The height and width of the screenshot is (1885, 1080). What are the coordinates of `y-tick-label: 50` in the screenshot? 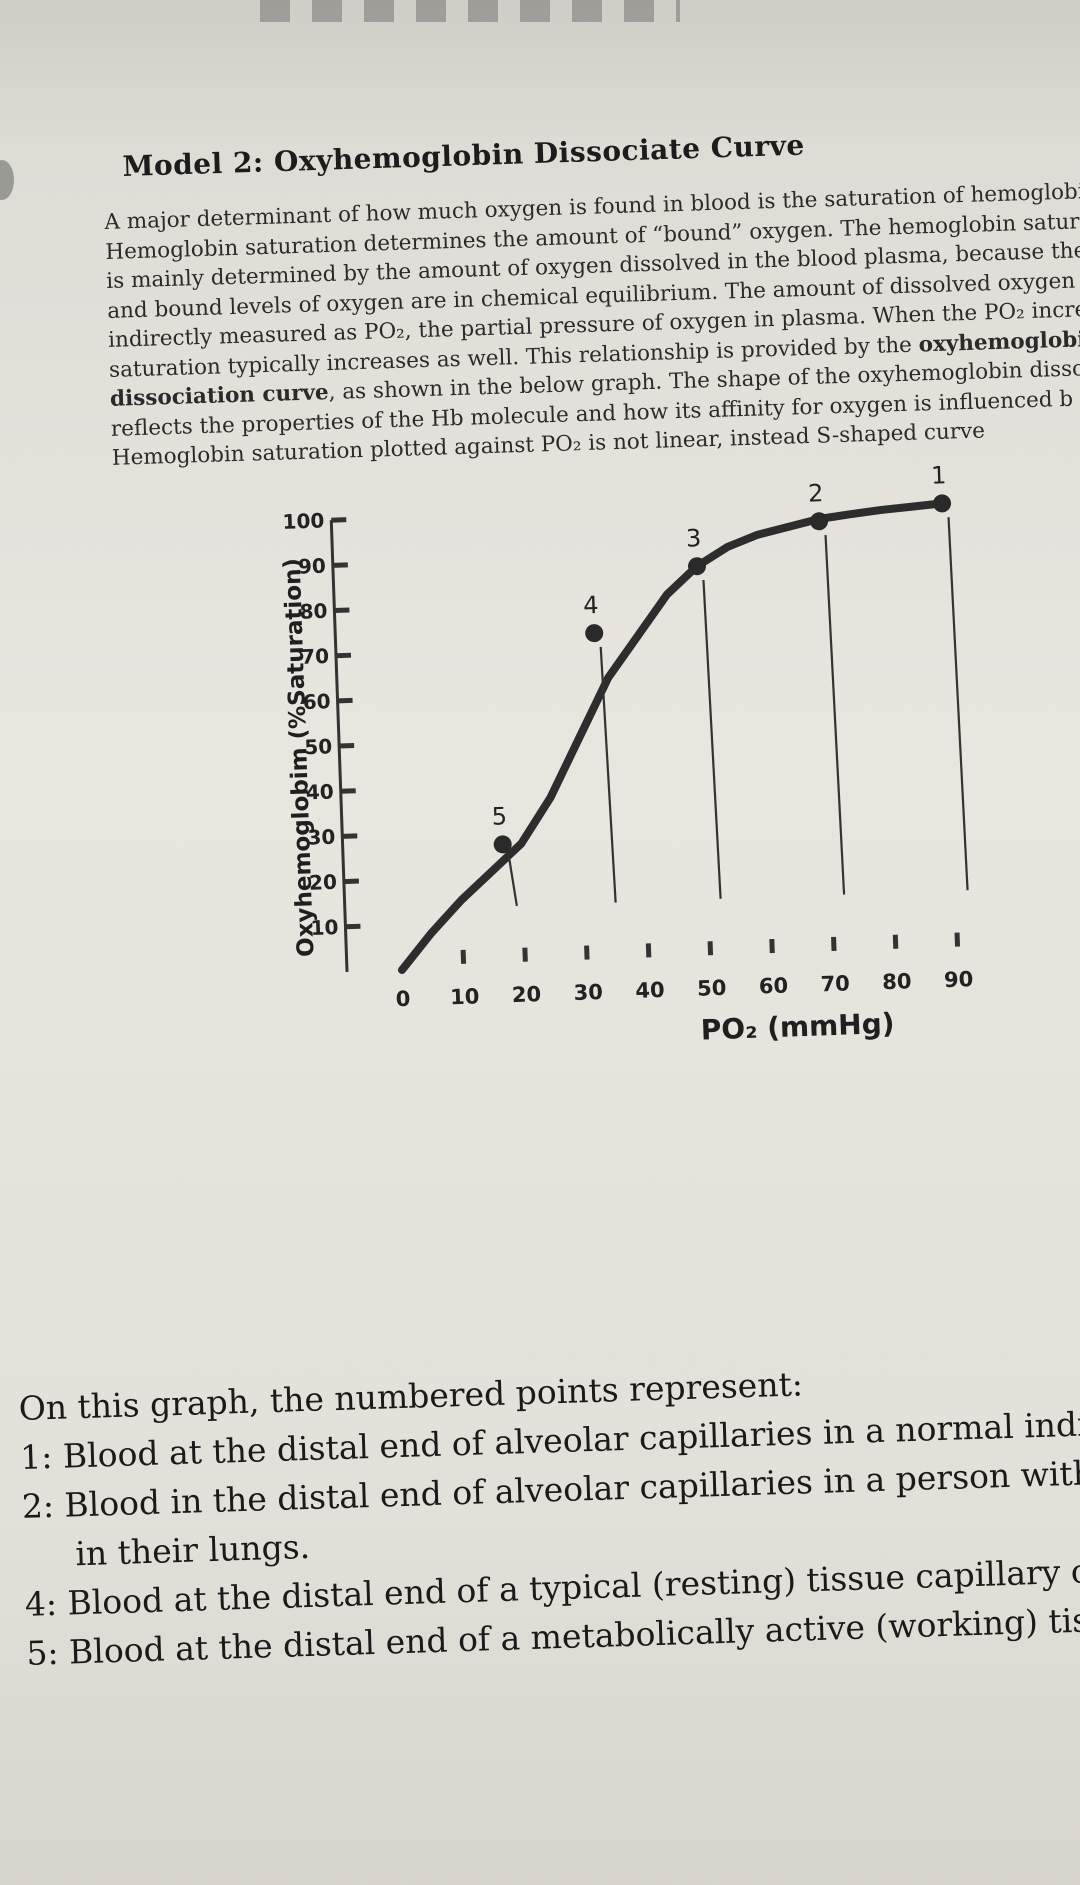 It's located at (318, 746).